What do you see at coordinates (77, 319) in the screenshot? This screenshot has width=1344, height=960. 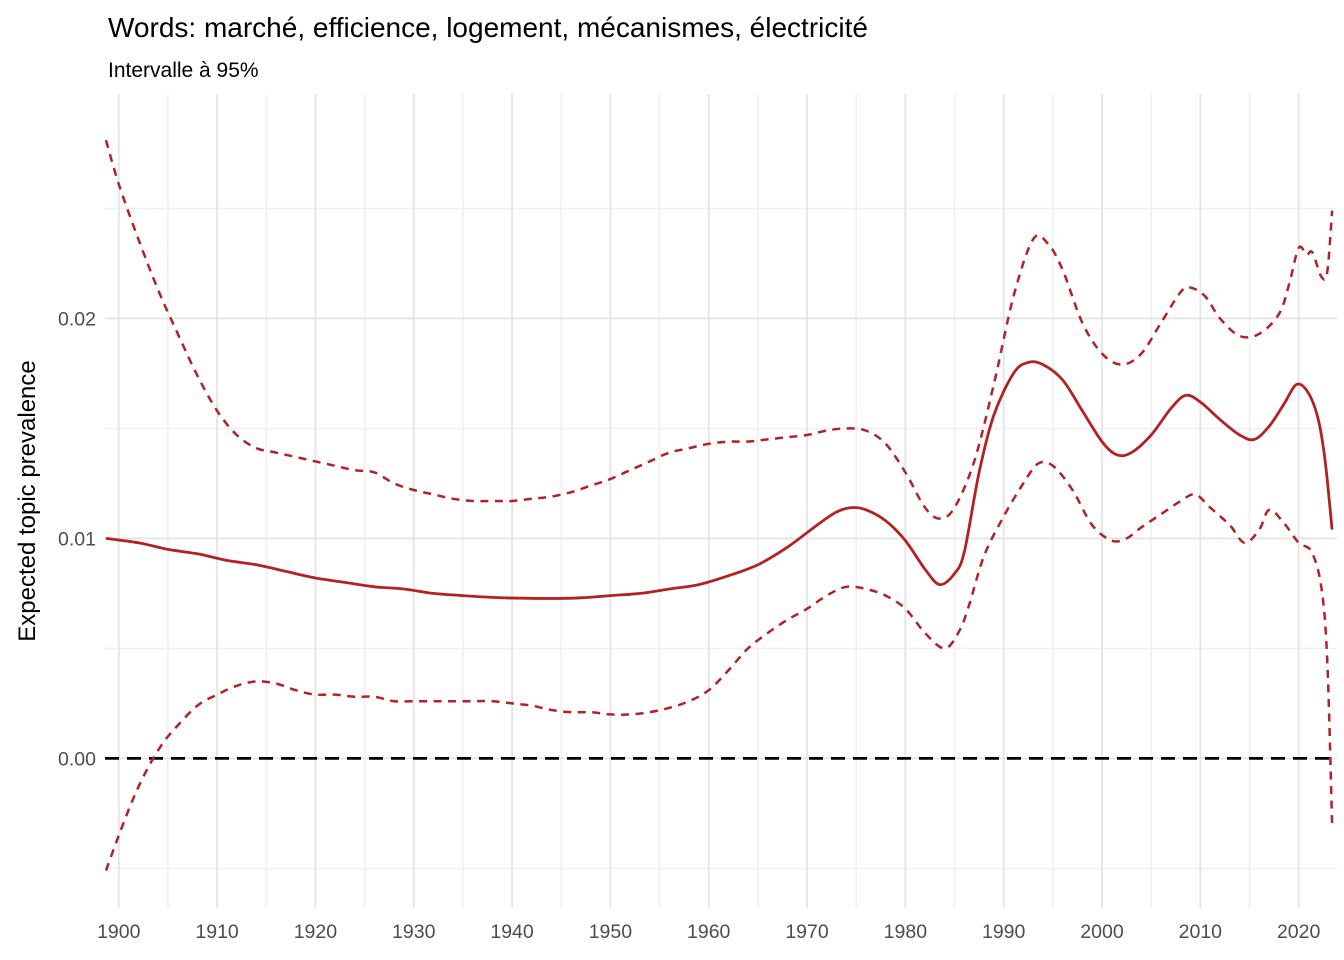 I see `y-tick-label: 0.02` at bounding box center [77, 319].